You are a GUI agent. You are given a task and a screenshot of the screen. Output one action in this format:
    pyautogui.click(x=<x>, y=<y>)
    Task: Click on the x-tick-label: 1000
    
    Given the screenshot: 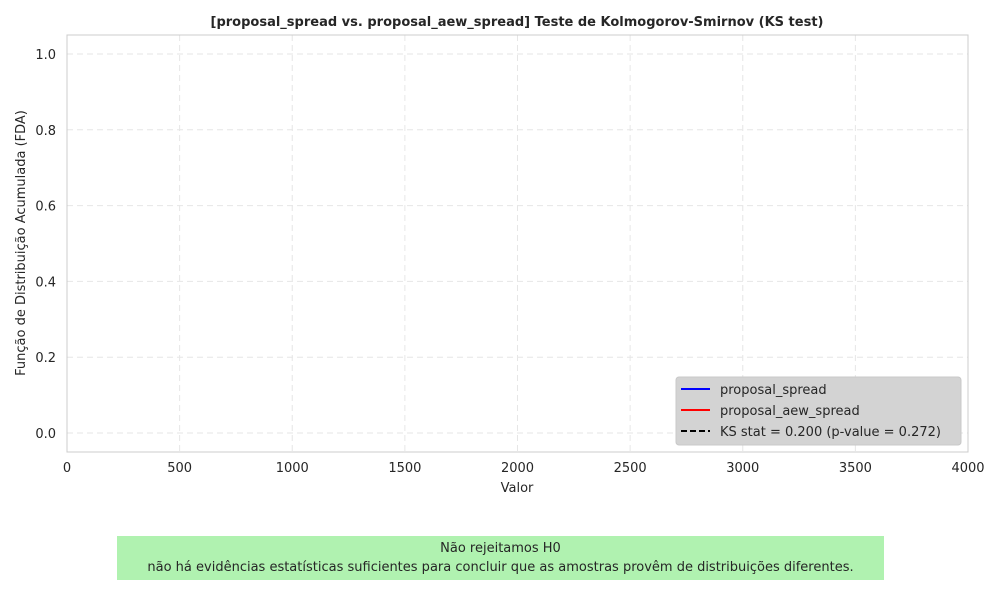 What is the action you would take?
    pyautogui.click(x=292, y=468)
    